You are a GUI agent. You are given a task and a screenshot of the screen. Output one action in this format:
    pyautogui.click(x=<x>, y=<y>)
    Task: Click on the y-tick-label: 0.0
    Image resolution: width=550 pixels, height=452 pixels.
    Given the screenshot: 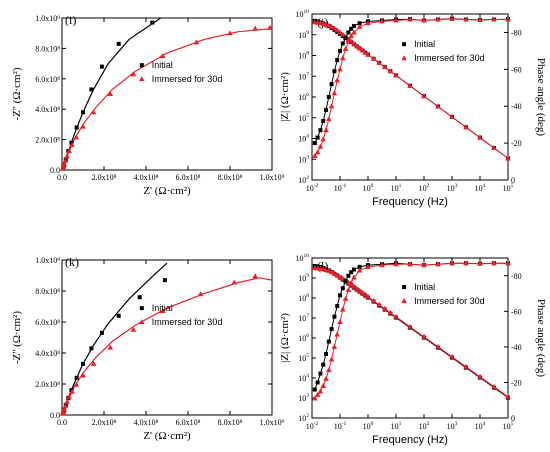 What is the action you would take?
    pyautogui.click(x=55, y=415)
    